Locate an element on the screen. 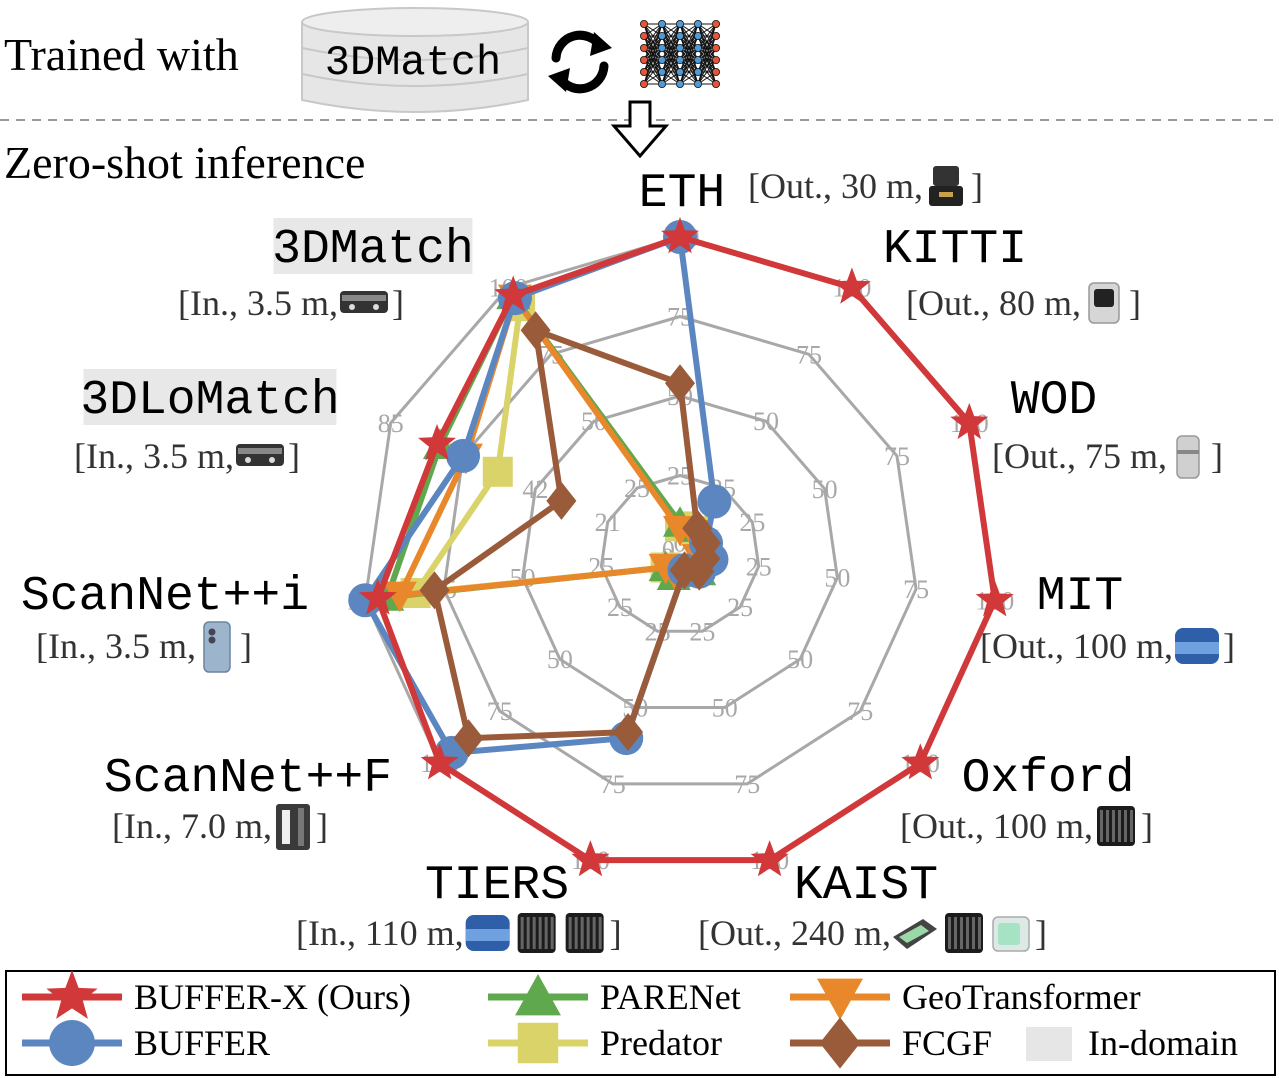  lidar-cylinder-icon is located at coordinates (1104, 303).